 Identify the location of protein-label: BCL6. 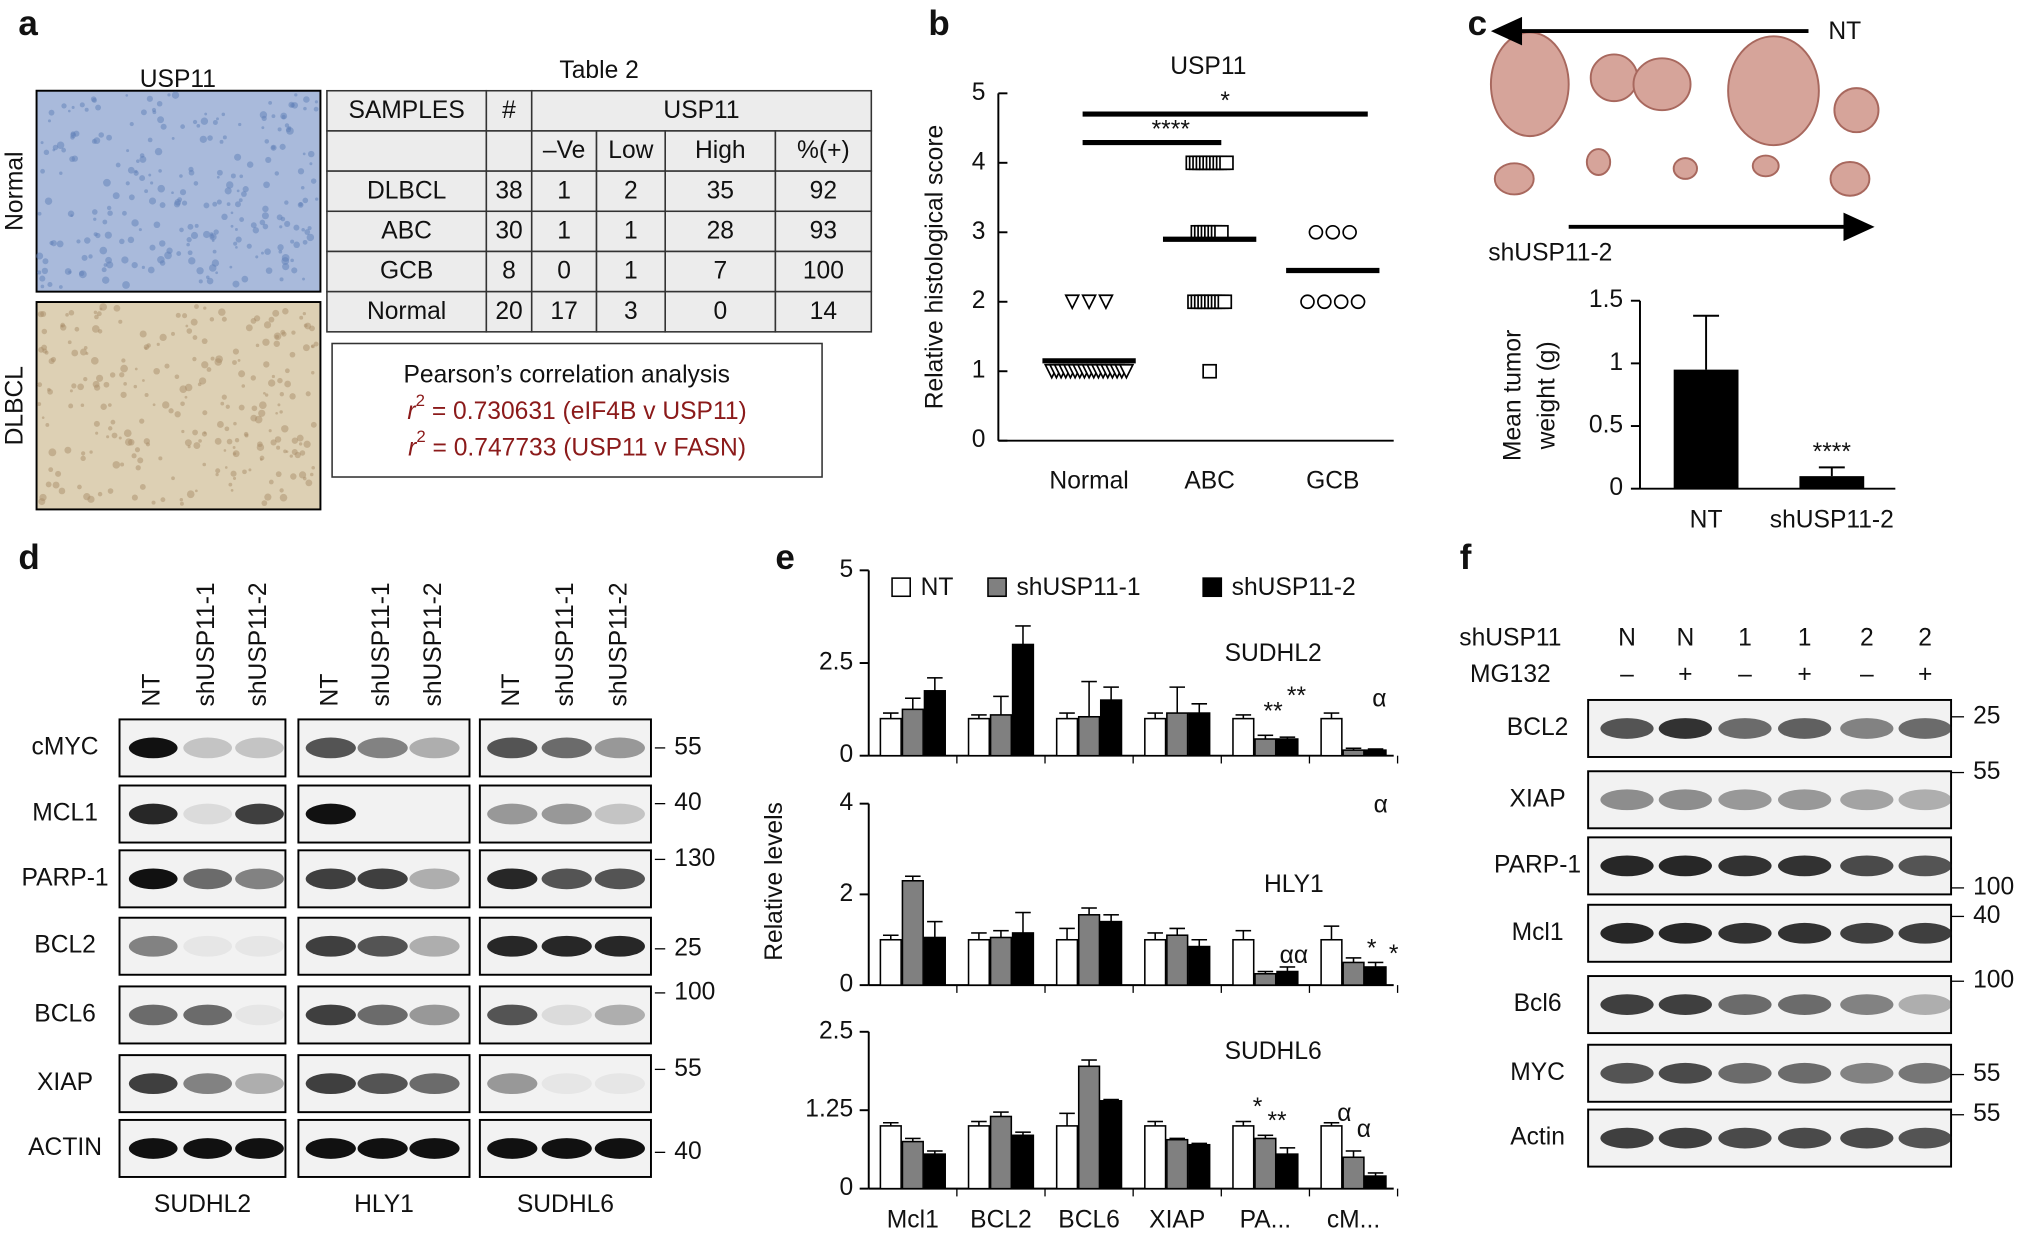
(65, 1013).